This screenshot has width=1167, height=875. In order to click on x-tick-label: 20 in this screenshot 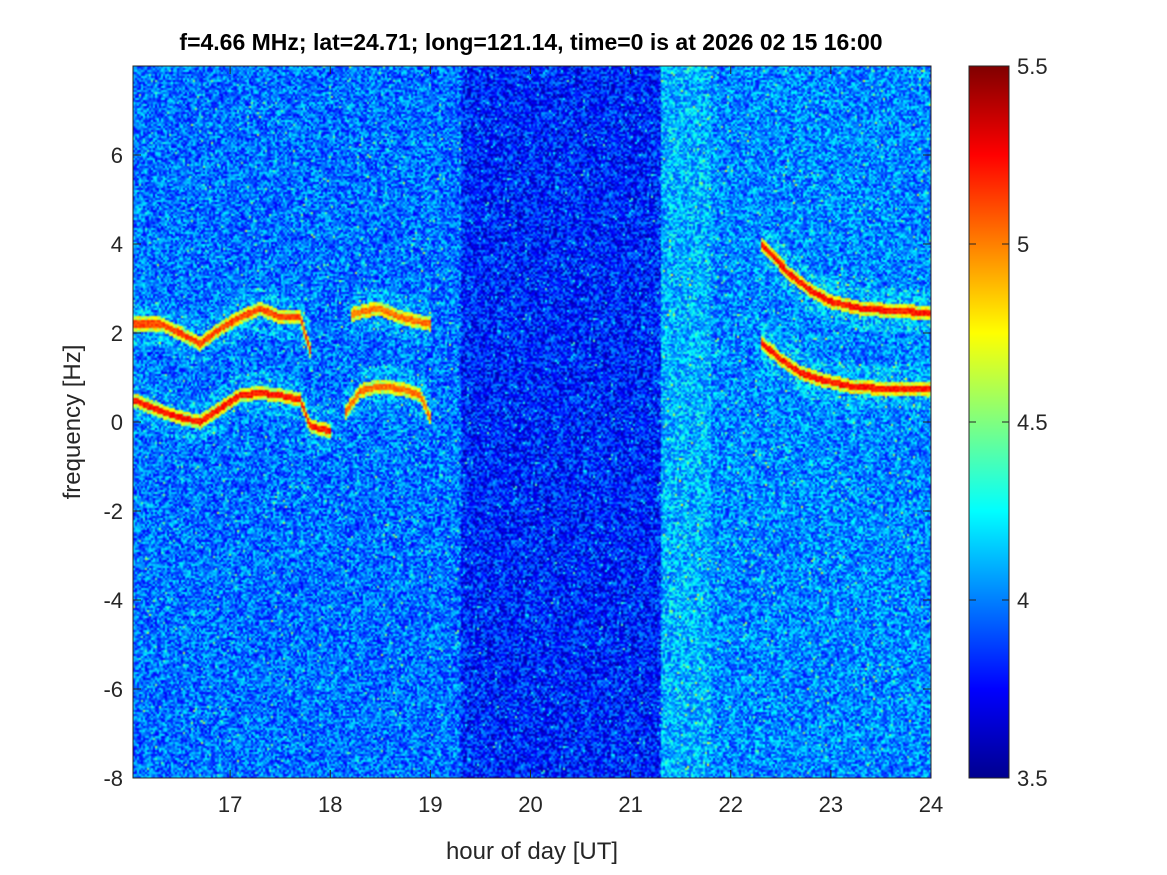, I will do `click(530, 804)`.